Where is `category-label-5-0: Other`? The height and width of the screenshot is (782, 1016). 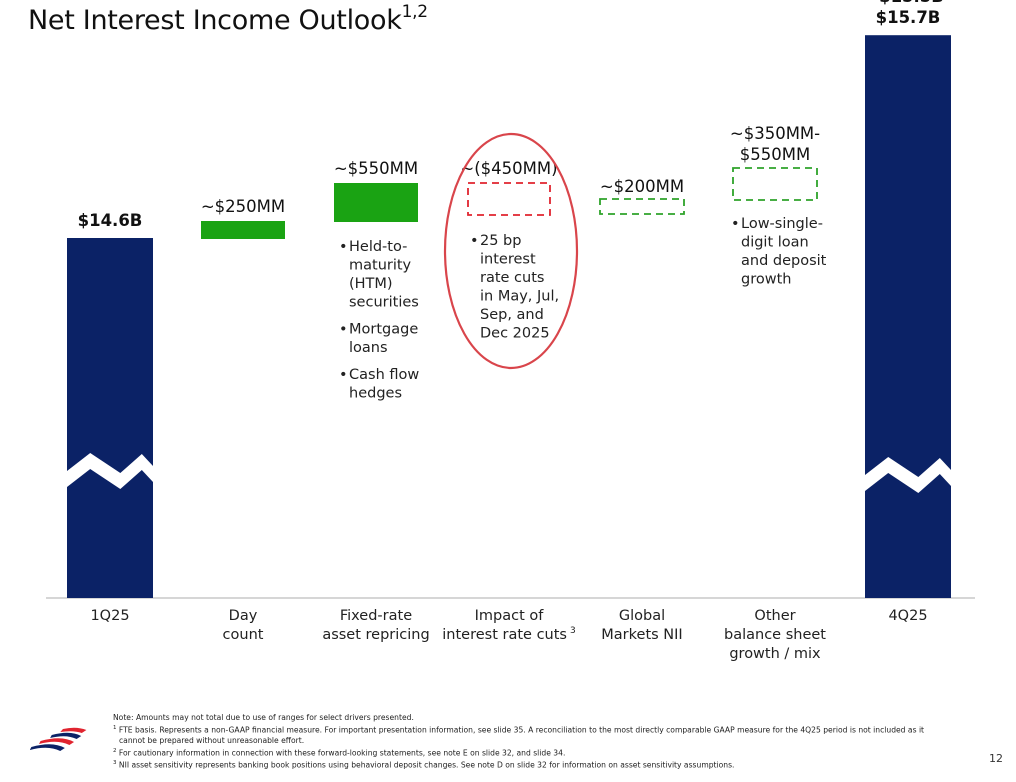 category-label-5-0: Other is located at coordinates (774, 616).